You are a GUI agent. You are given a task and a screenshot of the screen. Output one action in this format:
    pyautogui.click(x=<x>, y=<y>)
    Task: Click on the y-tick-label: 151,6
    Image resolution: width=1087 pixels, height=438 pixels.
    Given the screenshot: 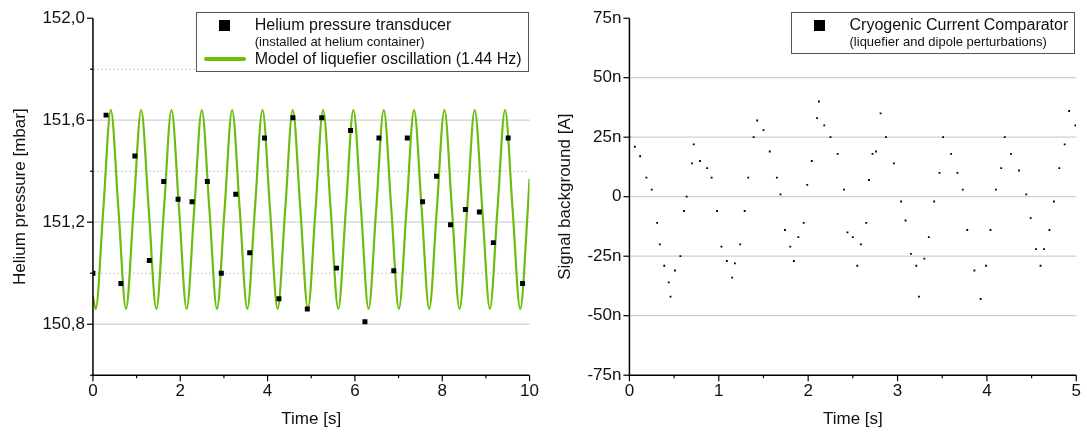 What is the action you would take?
    pyautogui.click(x=63, y=119)
    